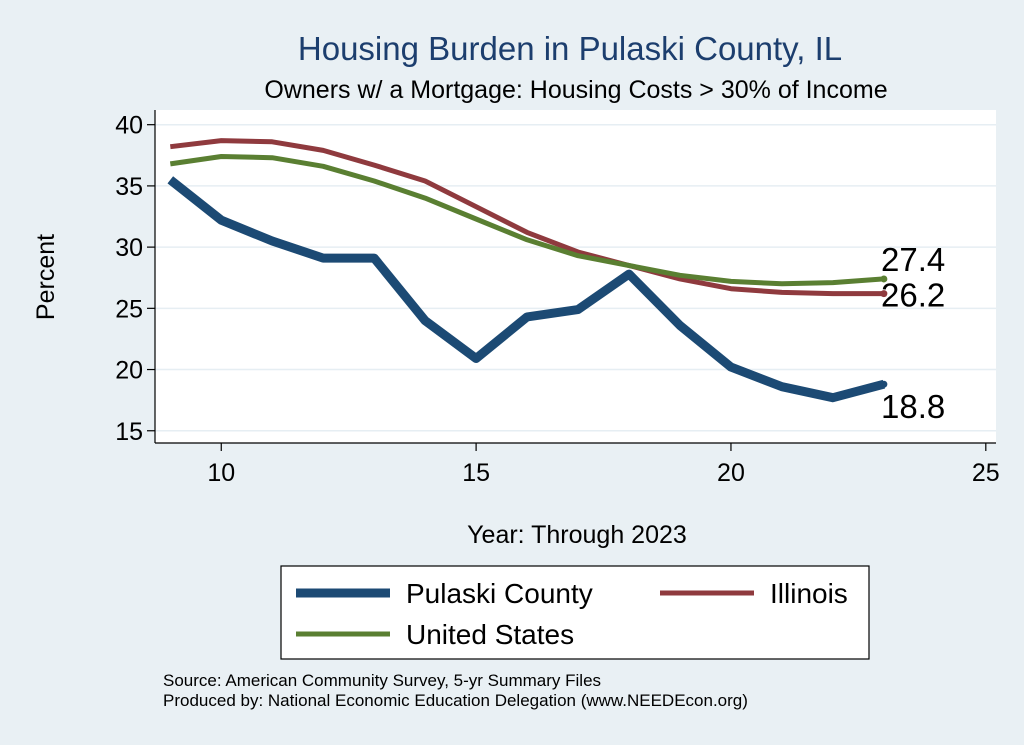  What do you see at coordinates (129, 248) in the screenshot?
I see `y-tick-label: 30` at bounding box center [129, 248].